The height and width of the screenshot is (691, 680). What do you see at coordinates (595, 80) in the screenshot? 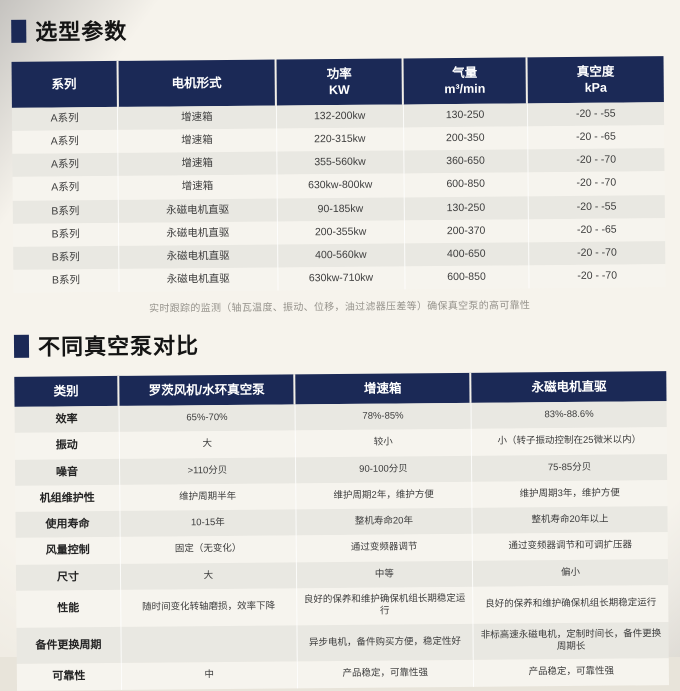
I see `column-header: 真空度 kPa` at bounding box center [595, 80].